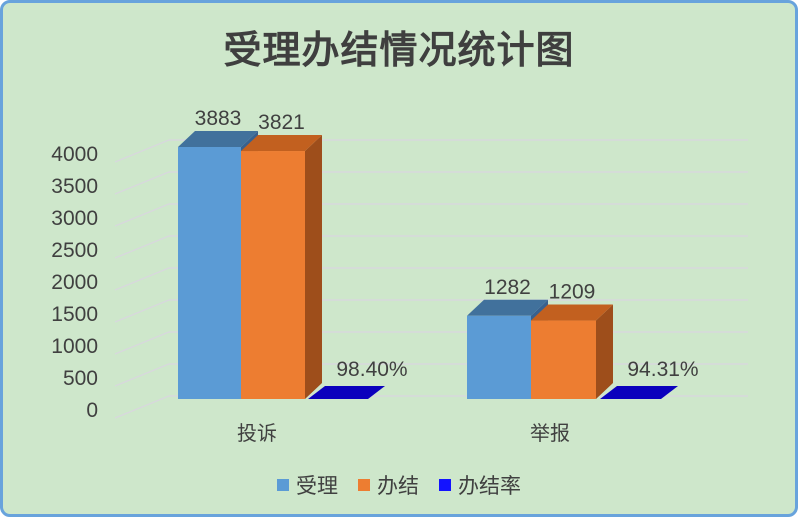  What do you see at coordinates (218, 118) in the screenshot?
I see `bar-value-label: 3883` at bounding box center [218, 118].